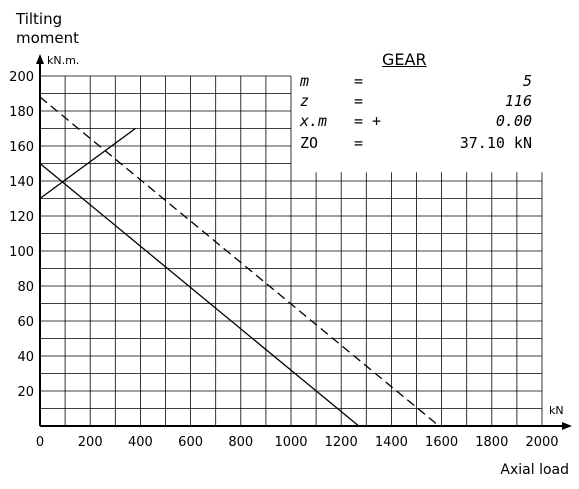  Describe the element at coordinates (518, 101) in the screenshot. I see `param-value: 116` at that location.